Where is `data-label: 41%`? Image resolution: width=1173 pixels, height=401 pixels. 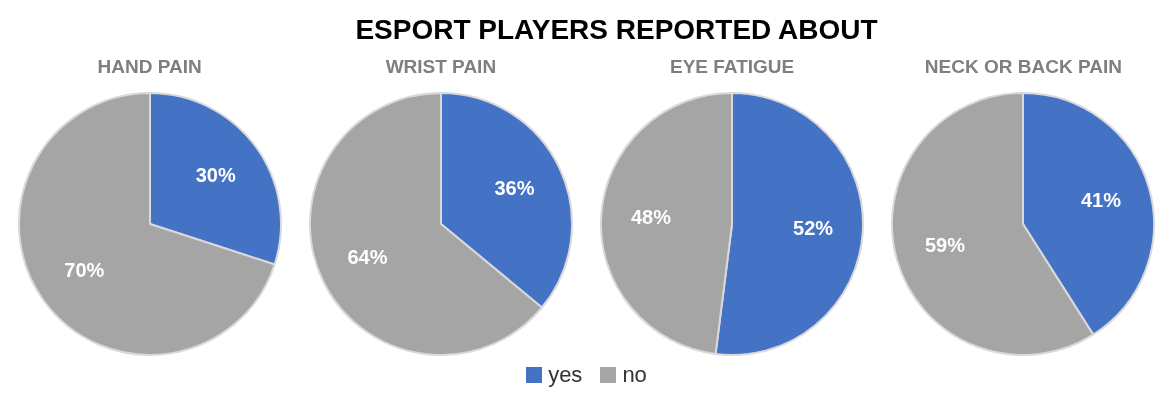 data-label: 41% is located at coordinates (1101, 199).